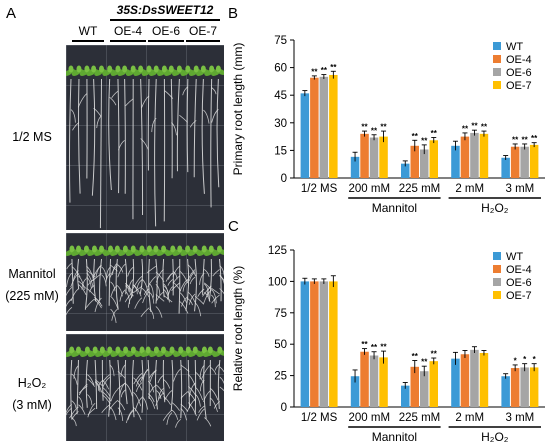 The width and height of the screenshot is (550, 448). Describe the element at coordinates (280, 314) in the screenshot. I see `y-tick-label: 75` at that location.